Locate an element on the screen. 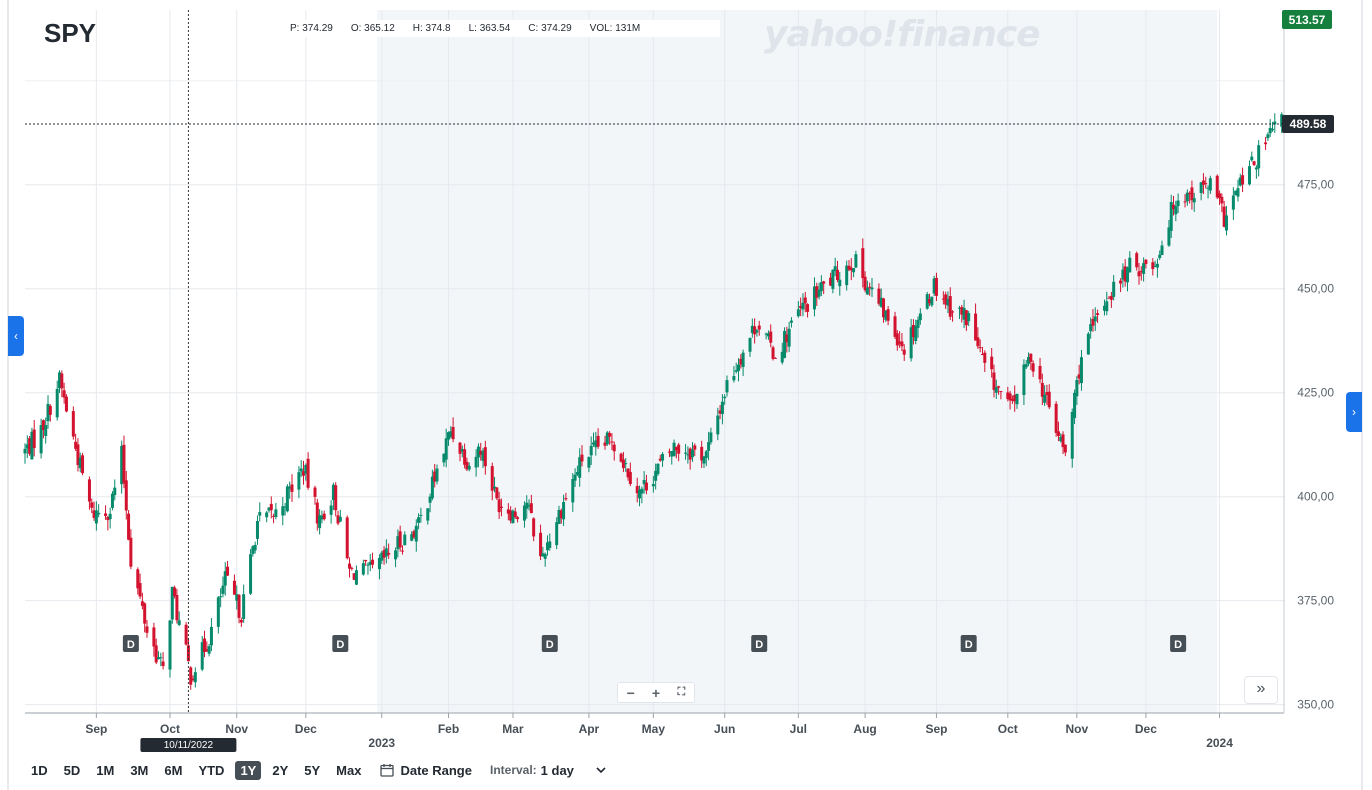  range-button-6m: 6M is located at coordinates (173, 770).